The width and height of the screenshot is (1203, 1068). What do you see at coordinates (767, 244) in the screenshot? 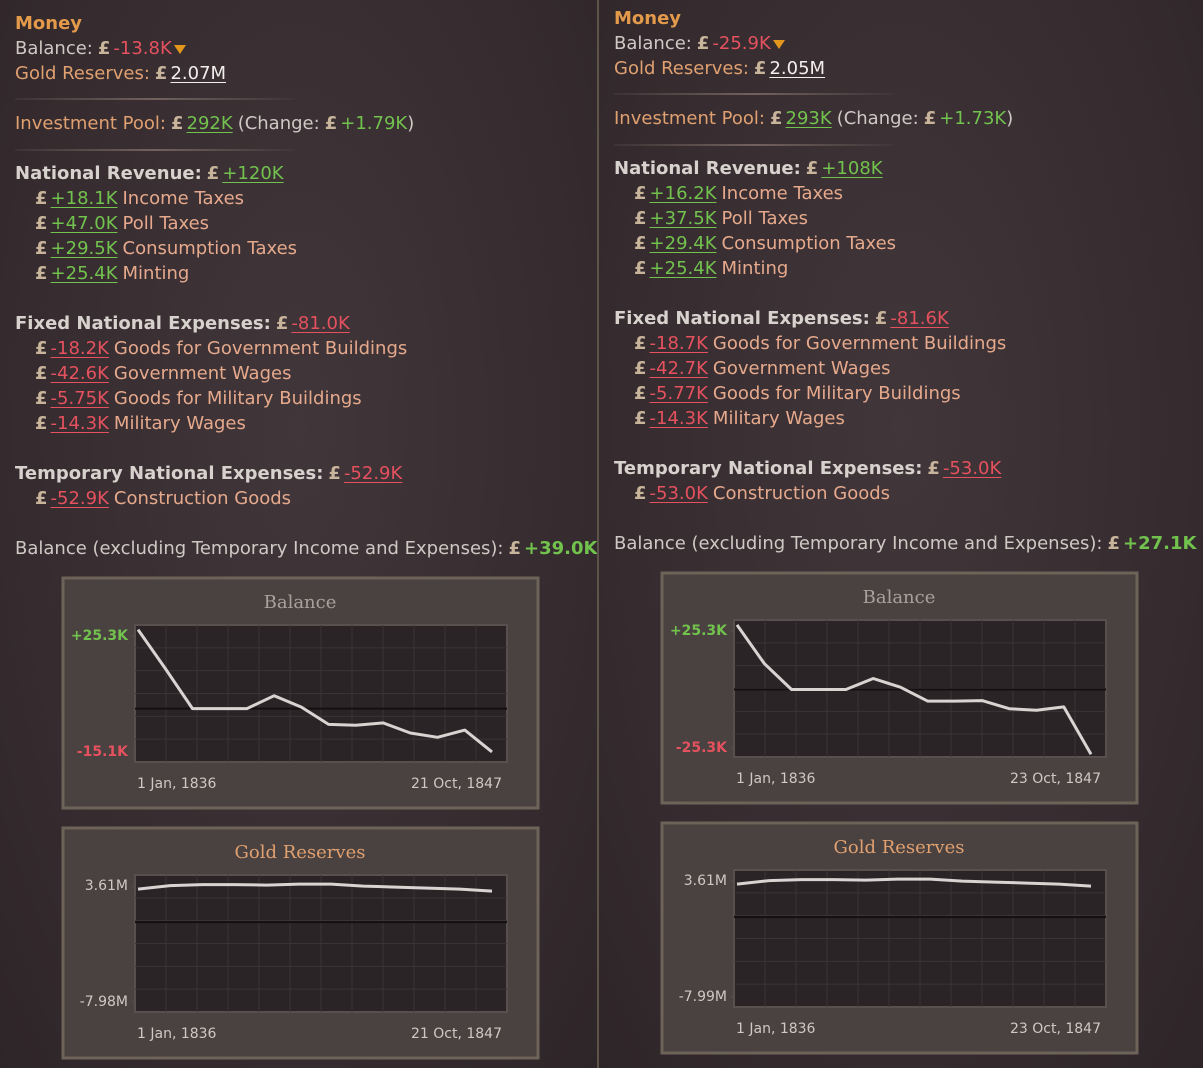
I see `line-item: £ +29.4K Consumption Taxes` at bounding box center [767, 244].